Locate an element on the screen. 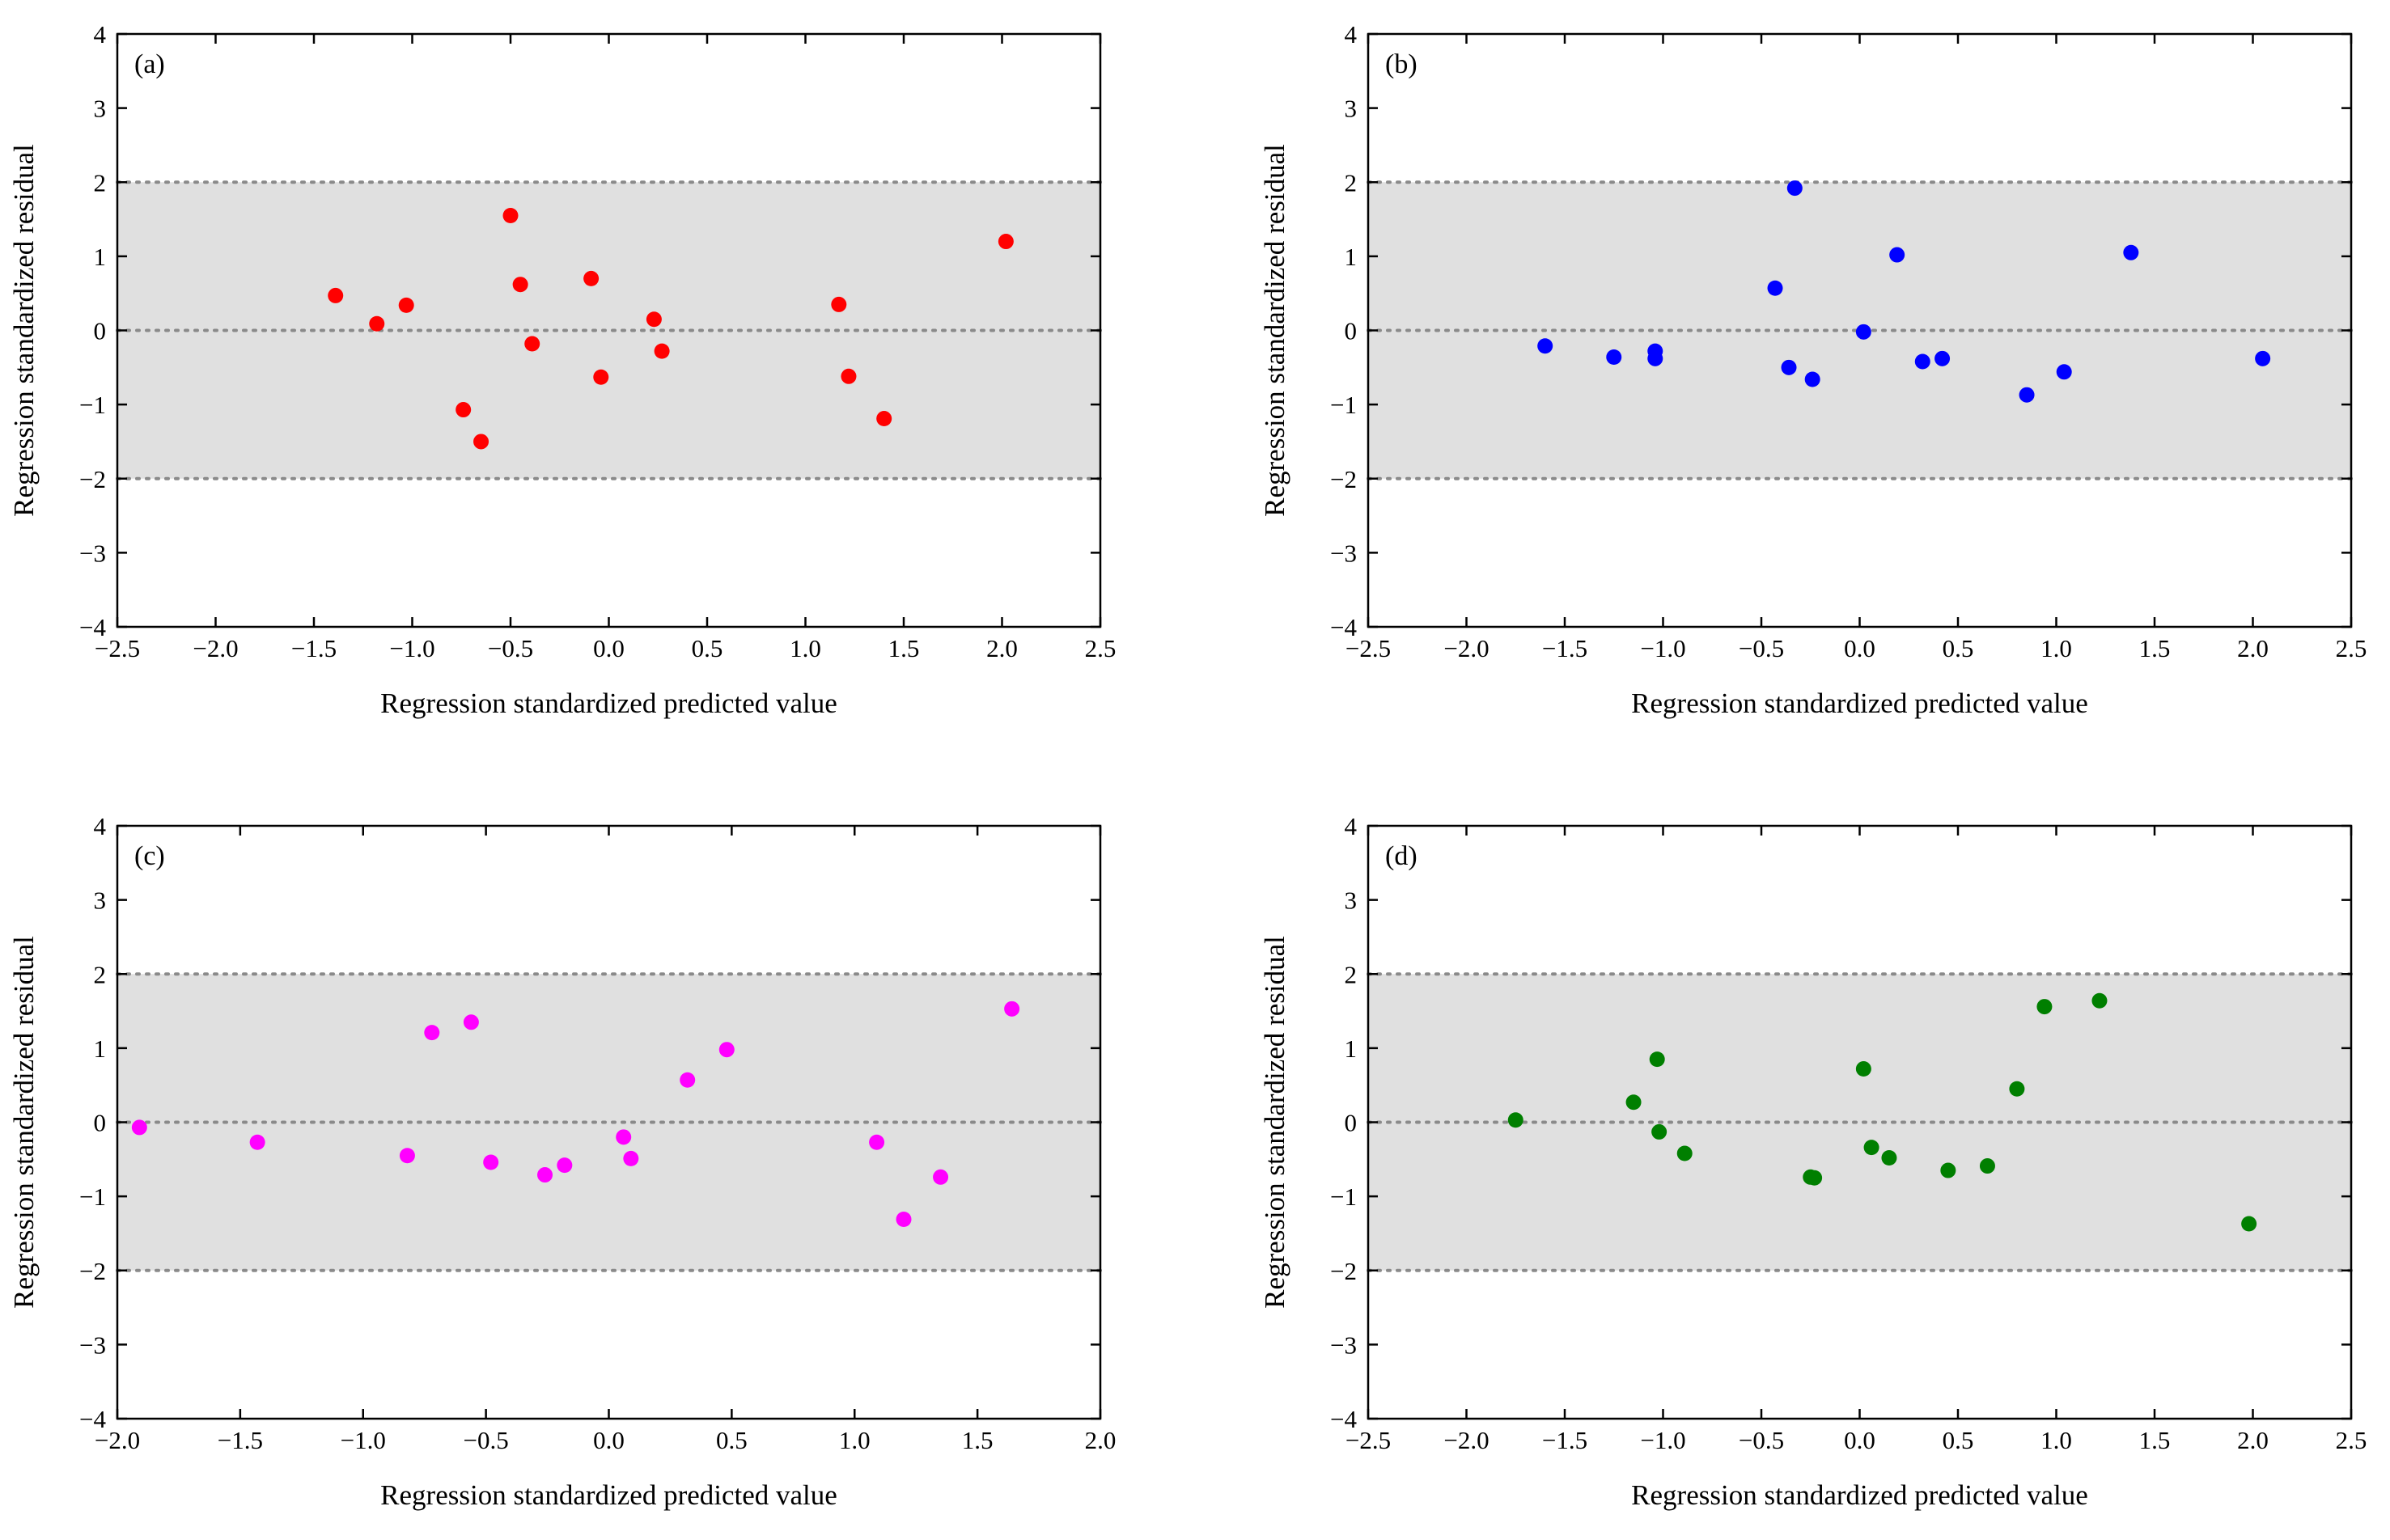 This screenshot has width=2390, height=1540. x-tick-label: 0.5 is located at coordinates (732, 1440).